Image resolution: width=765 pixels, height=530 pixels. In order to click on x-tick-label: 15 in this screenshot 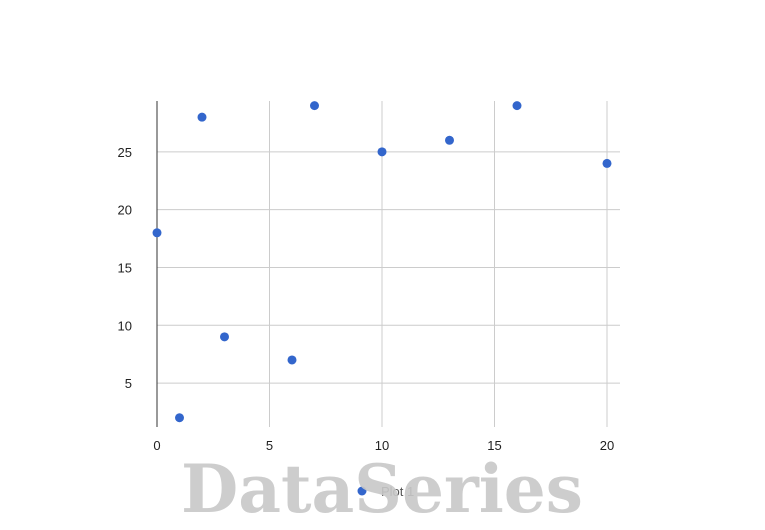, I will do `click(494, 445)`.